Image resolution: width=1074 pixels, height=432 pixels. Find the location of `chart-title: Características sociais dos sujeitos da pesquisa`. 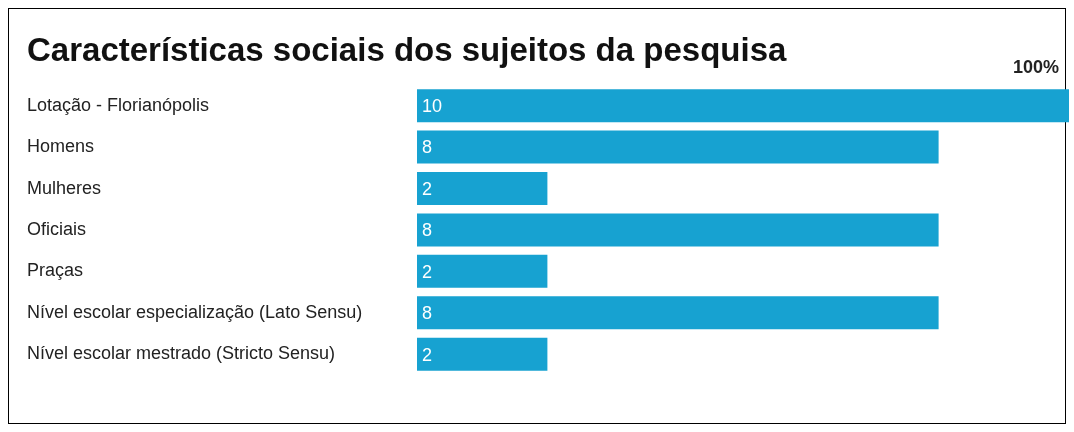

chart-title: Características sociais dos sujeitos da pesquisa is located at coordinates (407, 50).